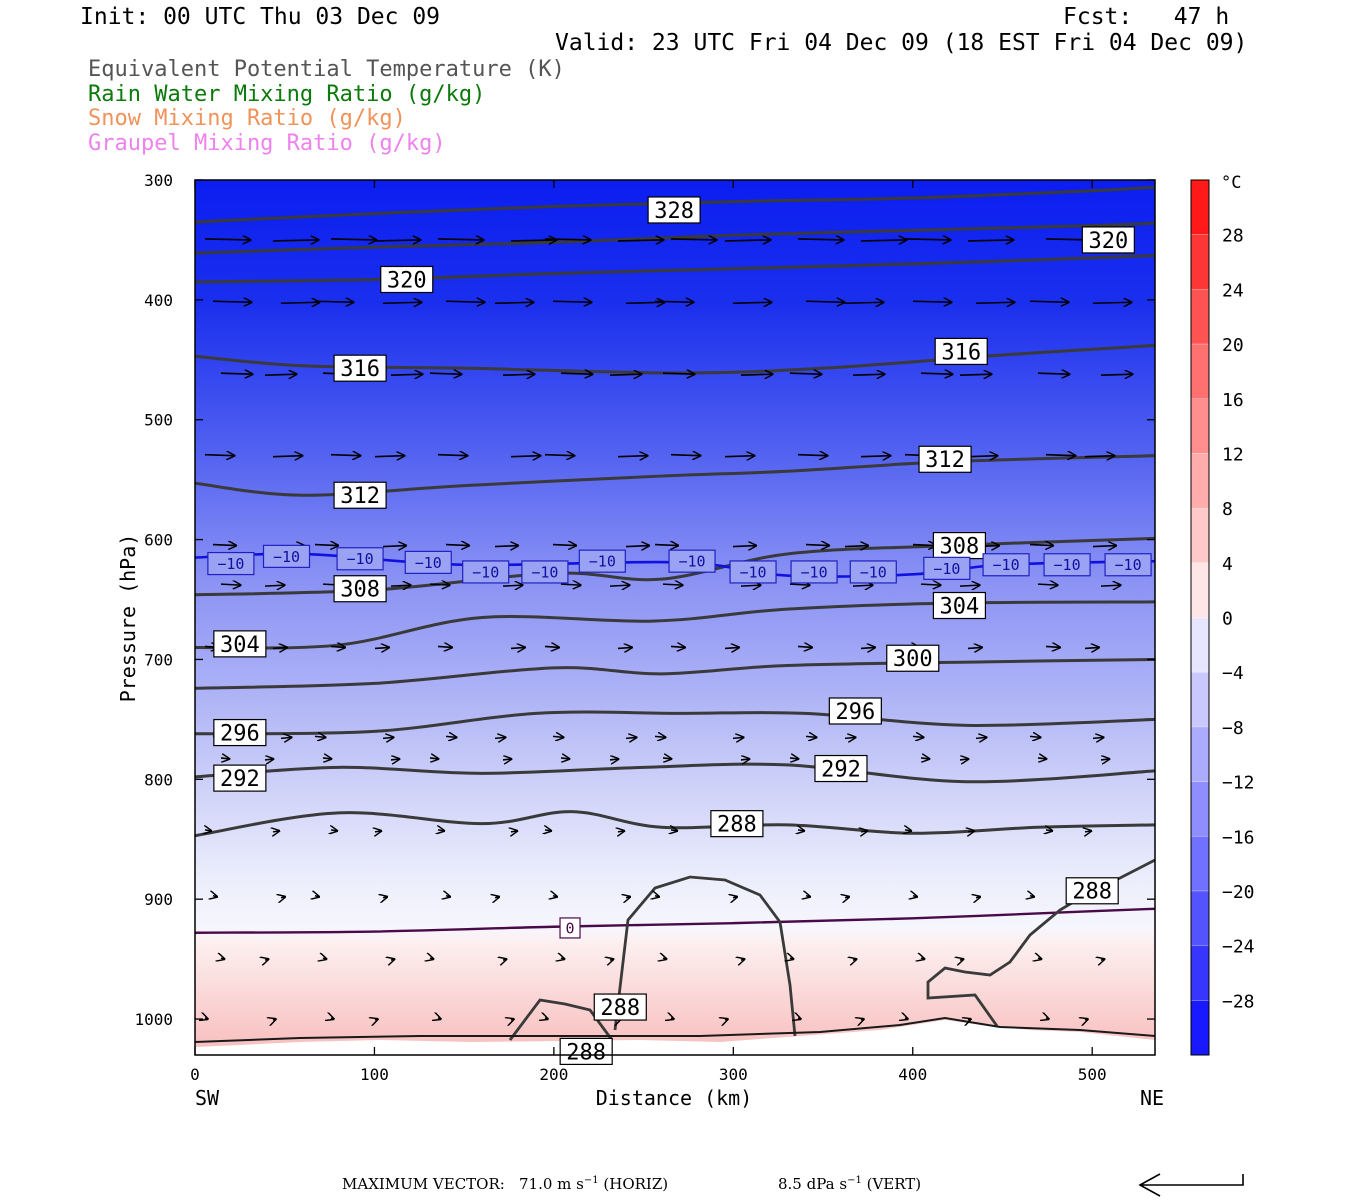  Describe the element at coordinates (128, 618) in the screenshot. I see `y-axis-label: Pressure (hPa)` at that location.